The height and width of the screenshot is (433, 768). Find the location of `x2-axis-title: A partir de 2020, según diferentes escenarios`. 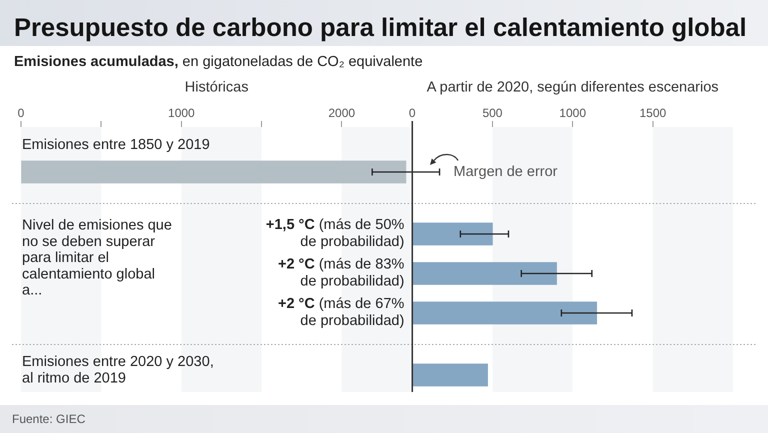

x2-axis-title: A partir de 2020, según diferentes escenarios is located at coordinates (572, 88).